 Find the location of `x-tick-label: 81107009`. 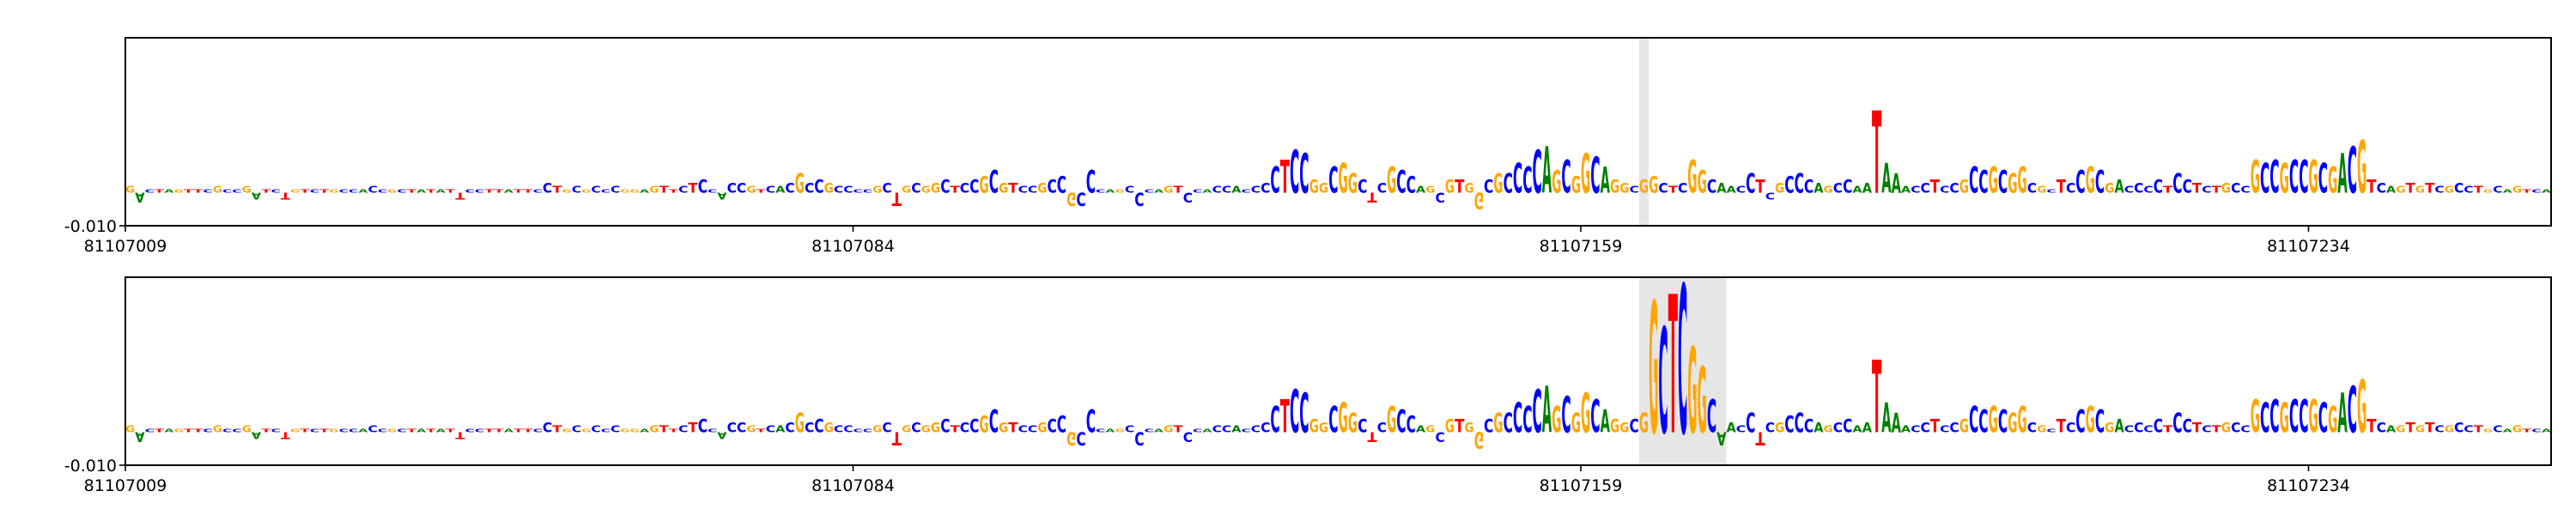

x-tick-label: 81107009 is located at coordinates (126, 485).